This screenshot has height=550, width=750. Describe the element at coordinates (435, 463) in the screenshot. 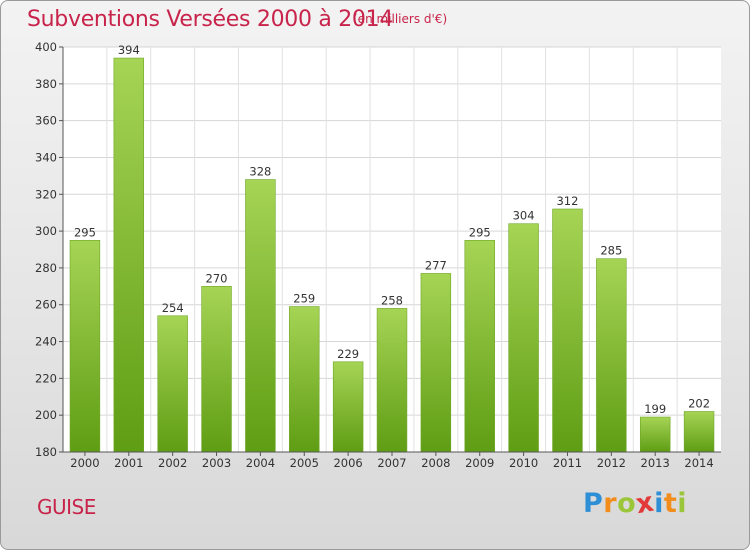

I see `x-tick-label: 2008` at that location.